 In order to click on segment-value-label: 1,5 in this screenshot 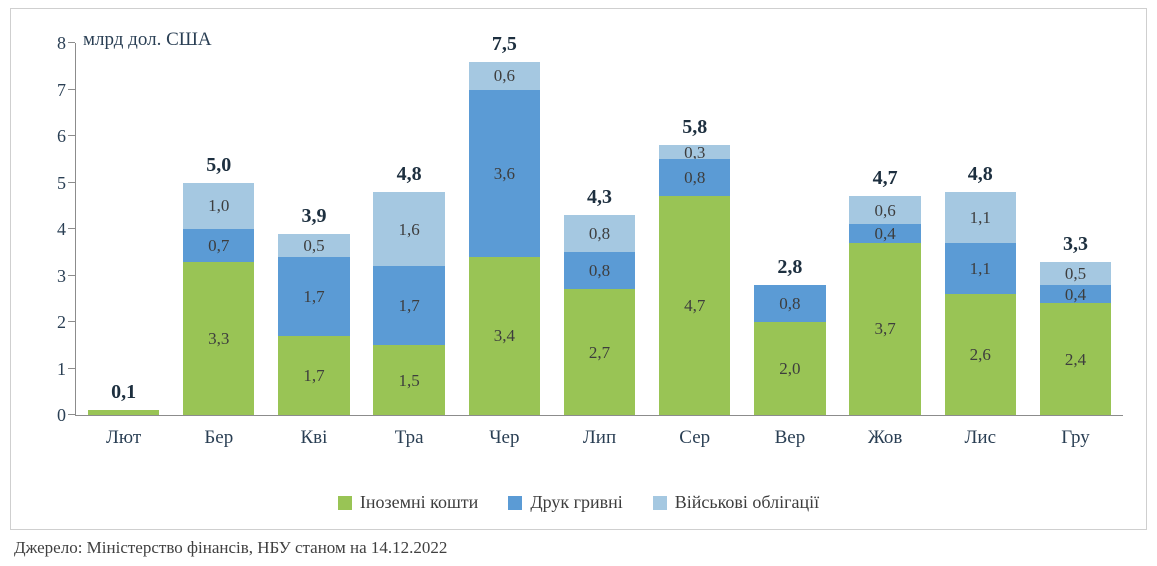, I will do `click(409, 380)`.